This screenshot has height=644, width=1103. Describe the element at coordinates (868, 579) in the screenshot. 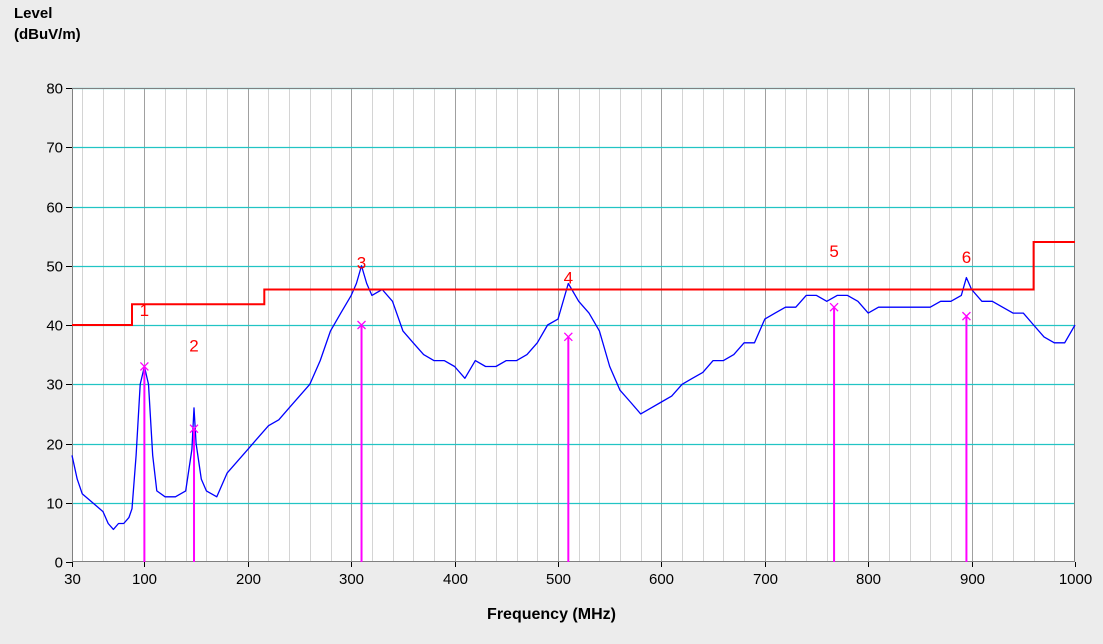

I see `x-tick-label: 800` at that location.